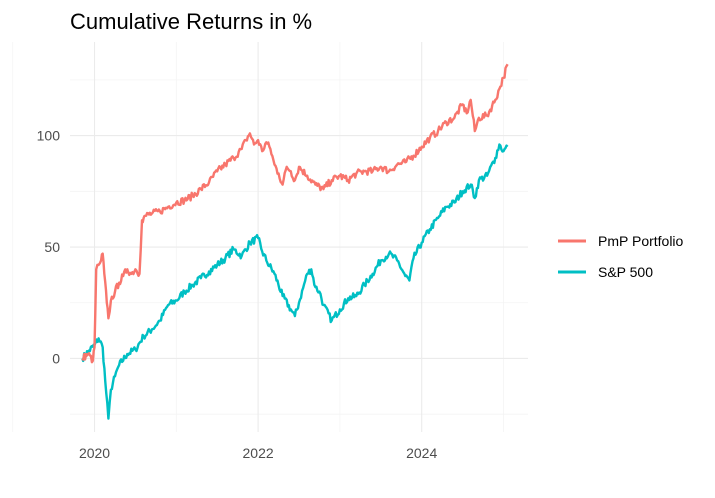 This screenshot has height=498, width=715. Describe the element at coordinates (621, 256) in the screenshot. I see `legend: PmP Portfolio S&P 500` at that location.